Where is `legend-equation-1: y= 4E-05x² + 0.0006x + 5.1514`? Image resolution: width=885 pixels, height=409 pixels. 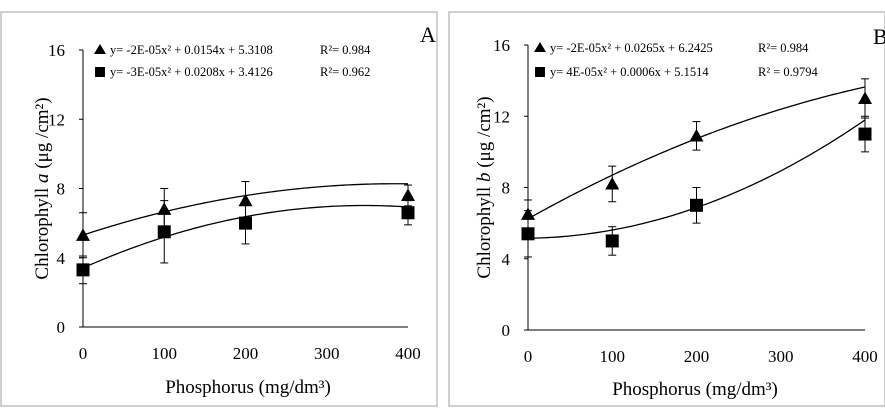 legend-equation-1: y= 4E-05x² + 0.0006x + 5.1514 is located at coordinates (629, 72).